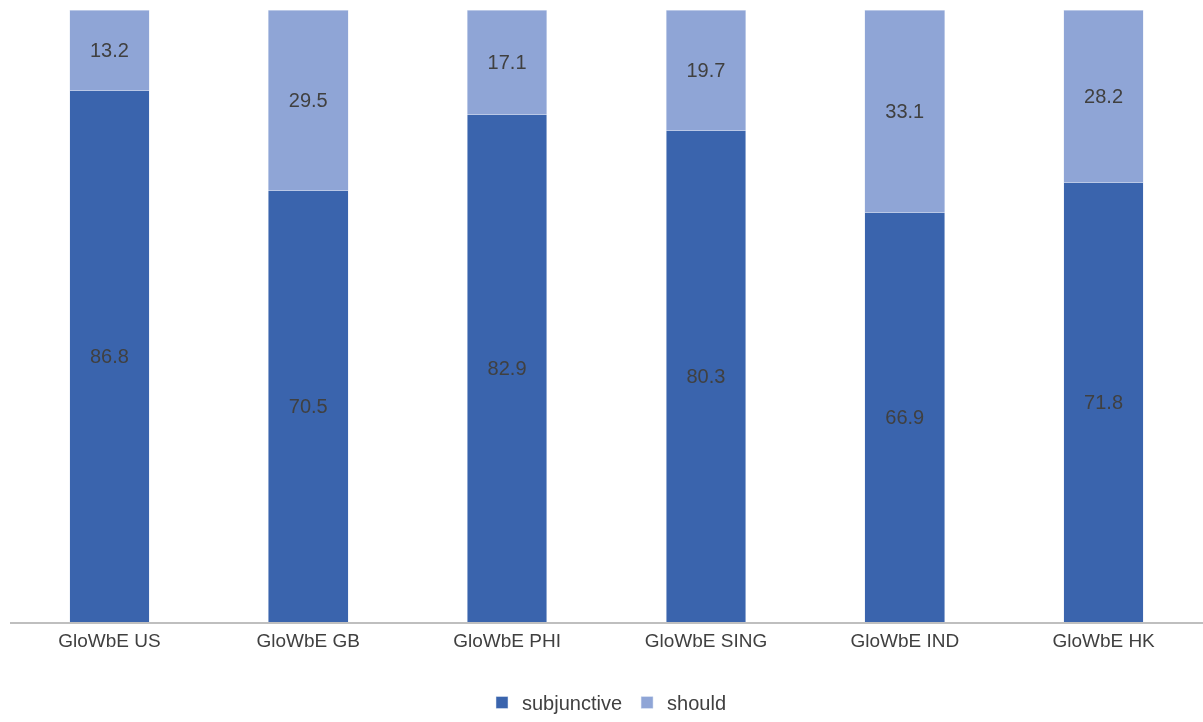  I want to click on data-label: 29.5, so click(308, 100).